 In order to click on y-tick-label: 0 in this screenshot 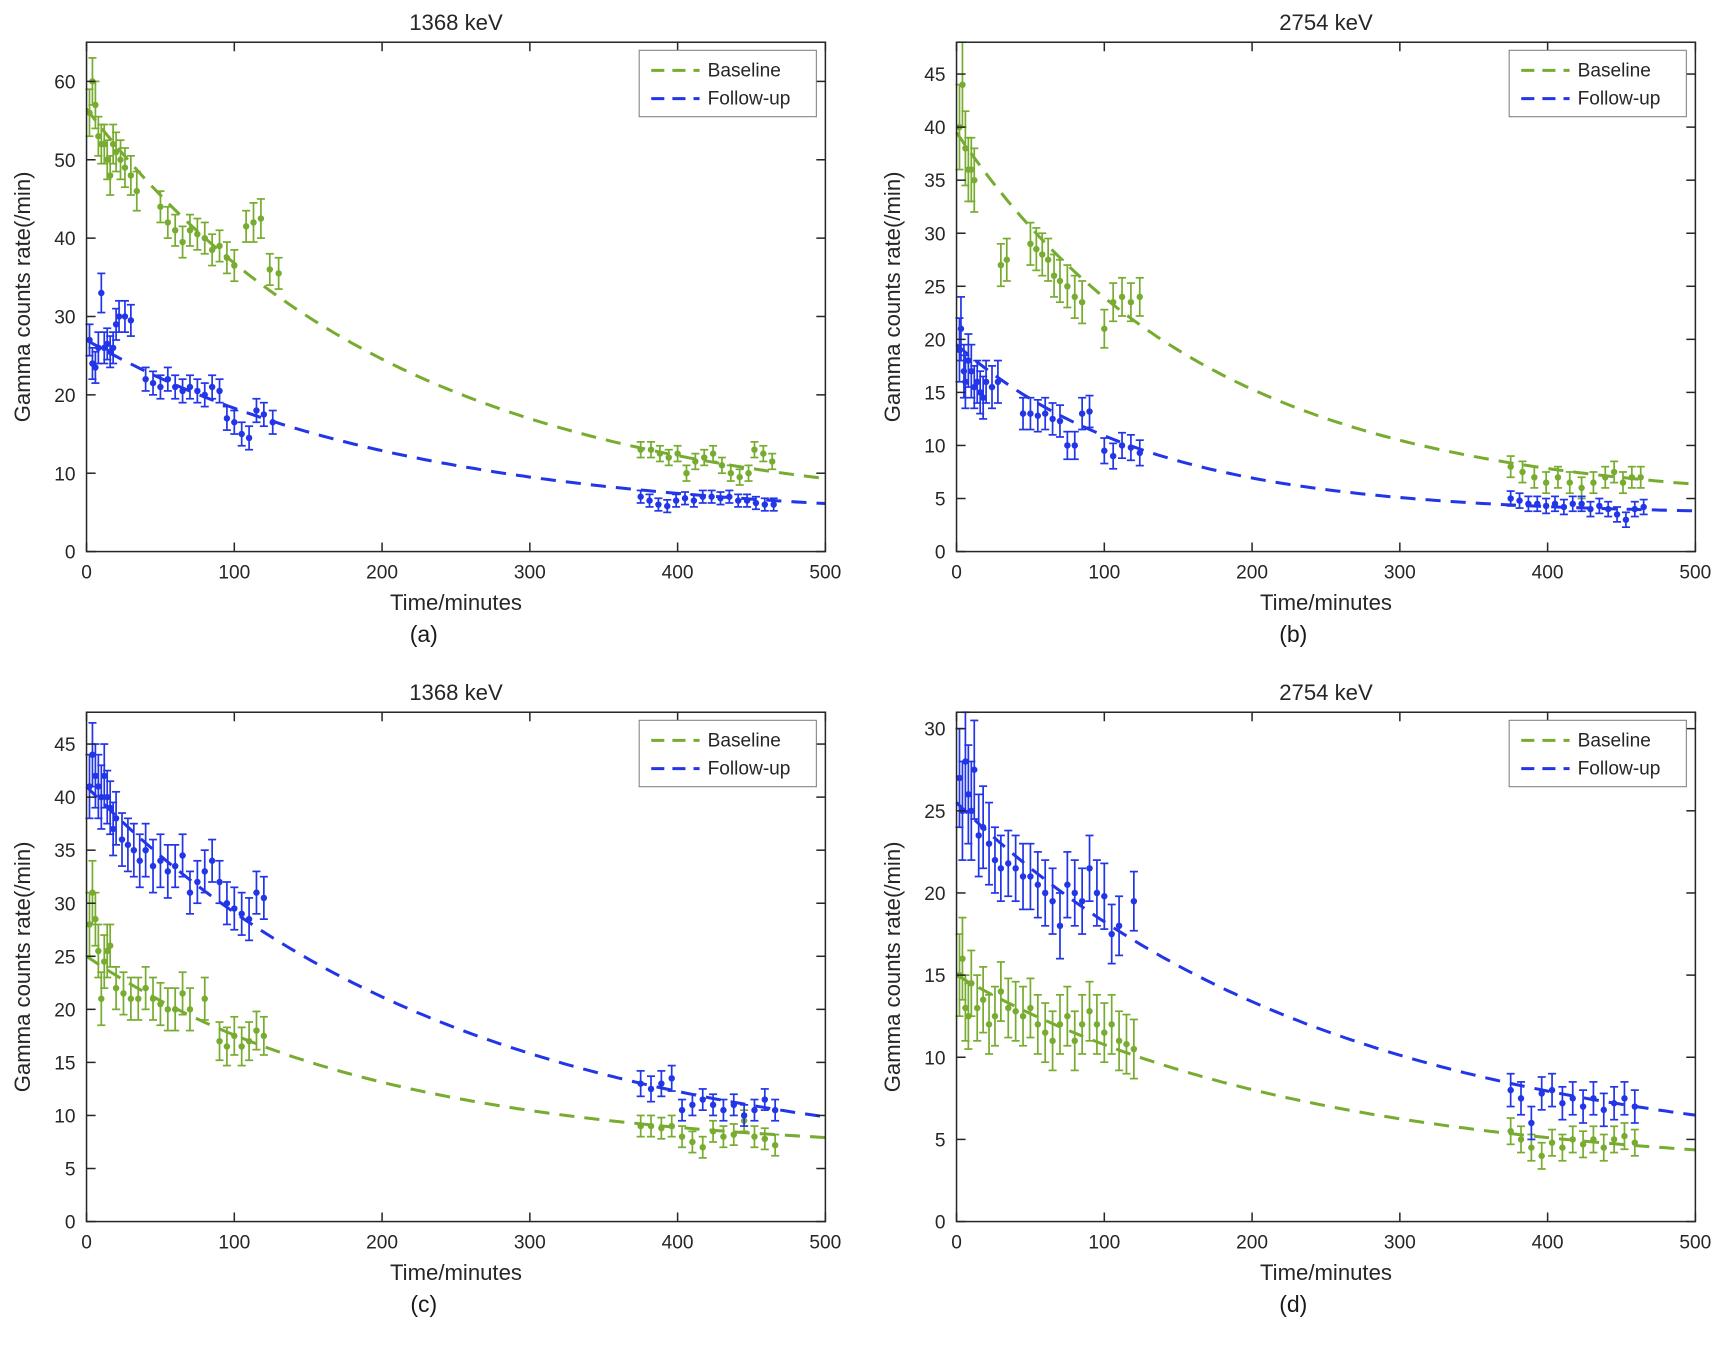, I will do `click(939, 1223)`.